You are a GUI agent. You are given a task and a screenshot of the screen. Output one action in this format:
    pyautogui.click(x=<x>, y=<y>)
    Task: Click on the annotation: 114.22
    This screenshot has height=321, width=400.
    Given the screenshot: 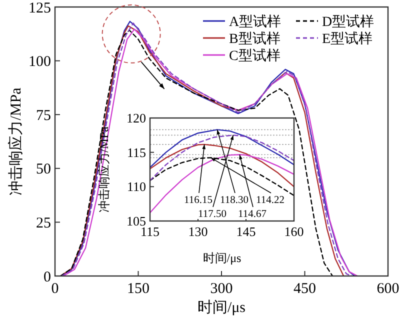 What is the action you would take?
    pyautogui.click(x=270, y=200)
    